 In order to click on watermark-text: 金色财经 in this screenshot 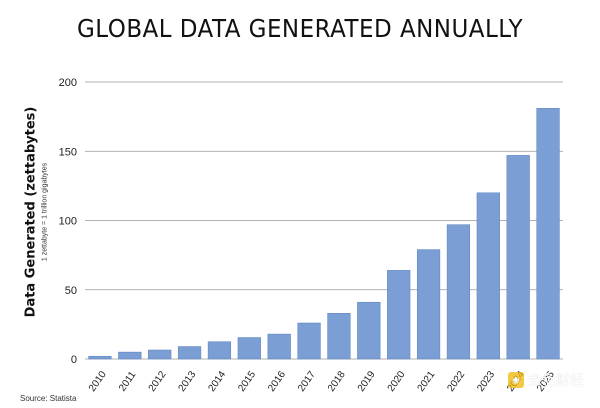, I will do `click(556, 381)`.